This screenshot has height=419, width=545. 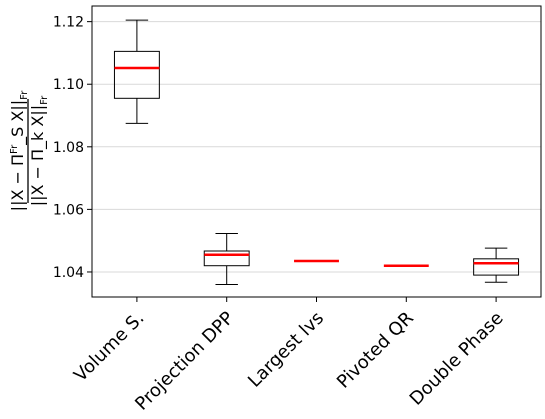 I want to click on y-axis-ticks: 1.04 1.06 1.08 1.10 1.12, so click(x=72, y=148).